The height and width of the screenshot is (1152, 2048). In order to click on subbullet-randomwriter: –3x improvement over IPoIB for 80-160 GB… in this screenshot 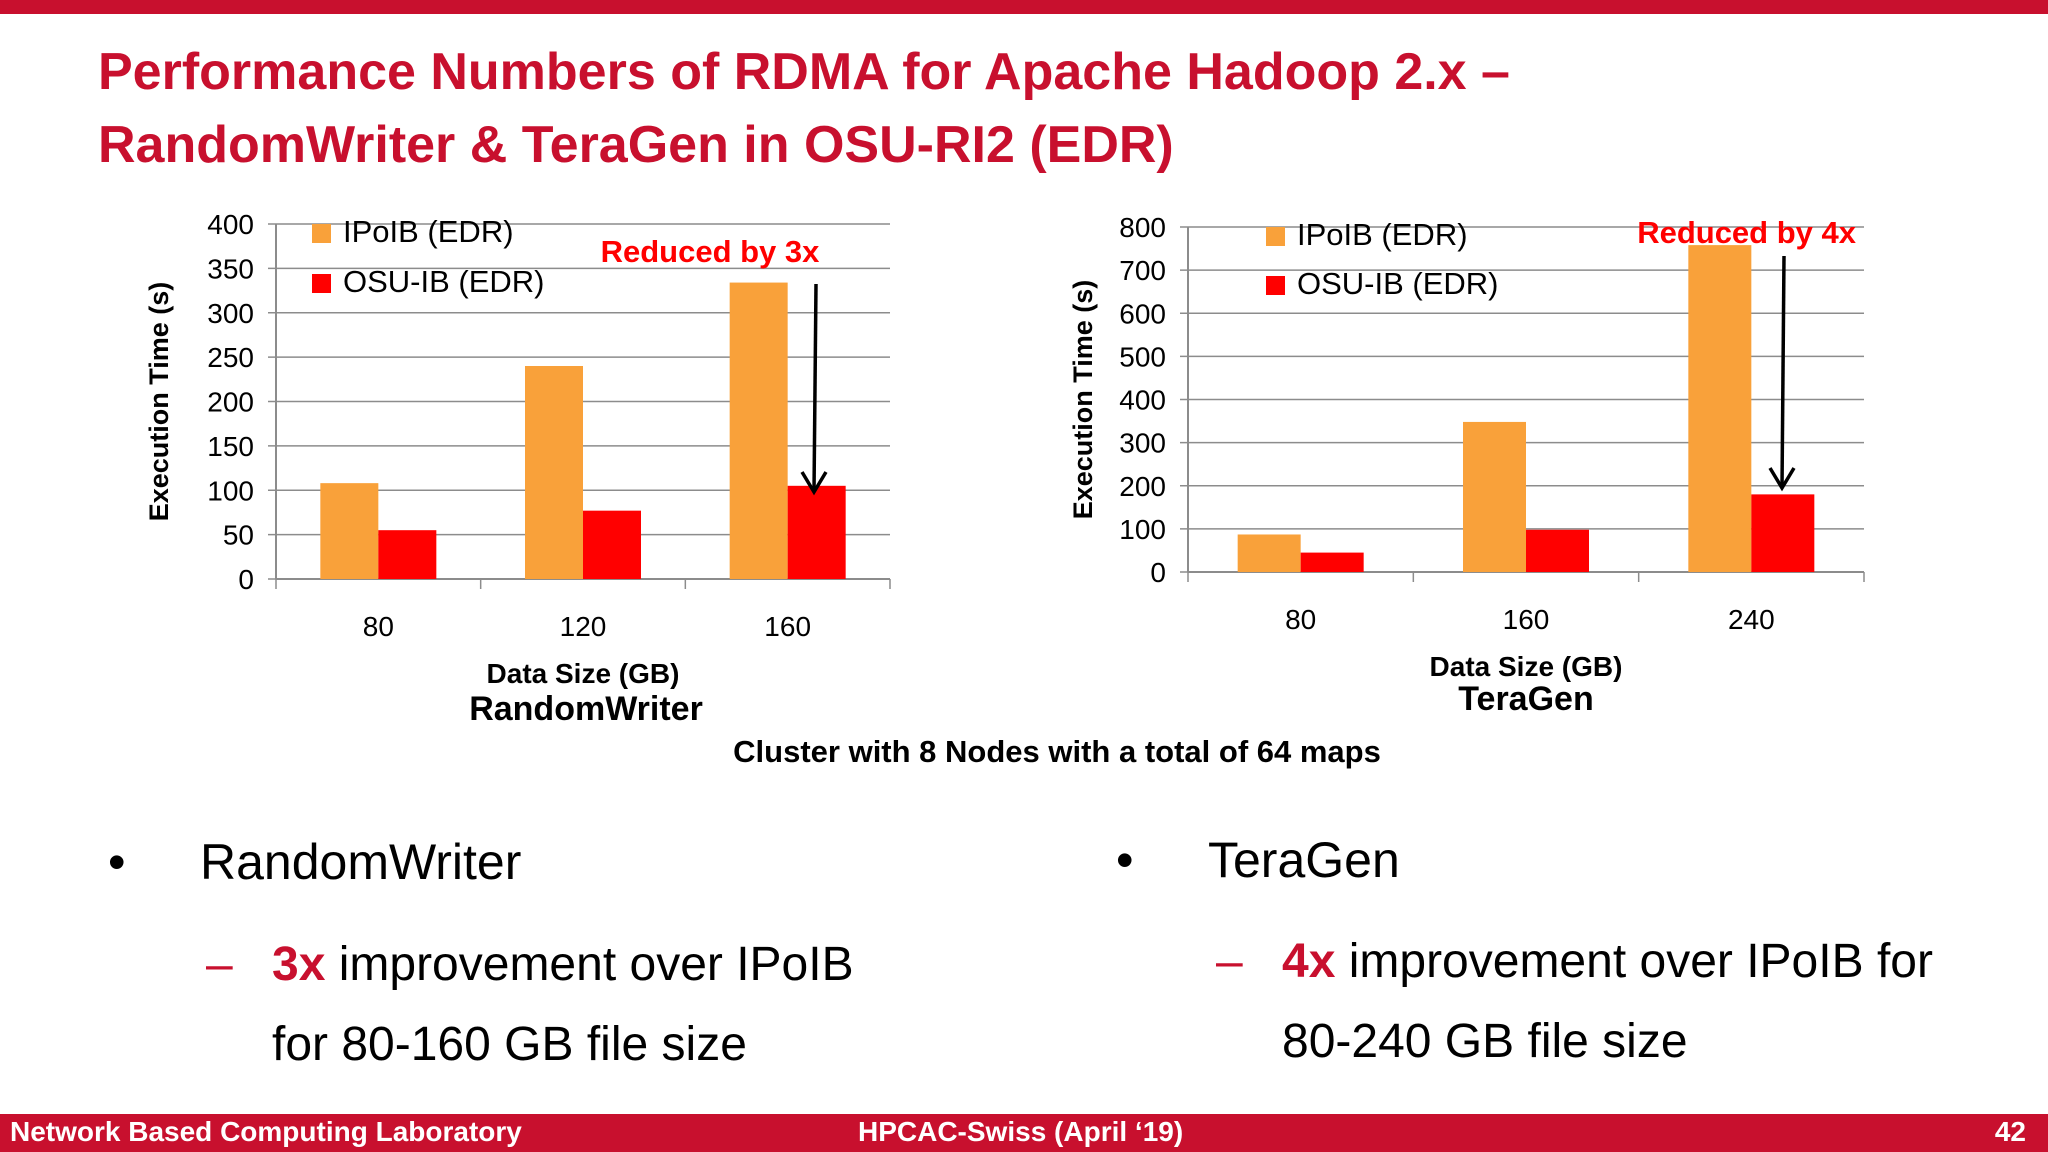, I will do `click(530, 1005)`.